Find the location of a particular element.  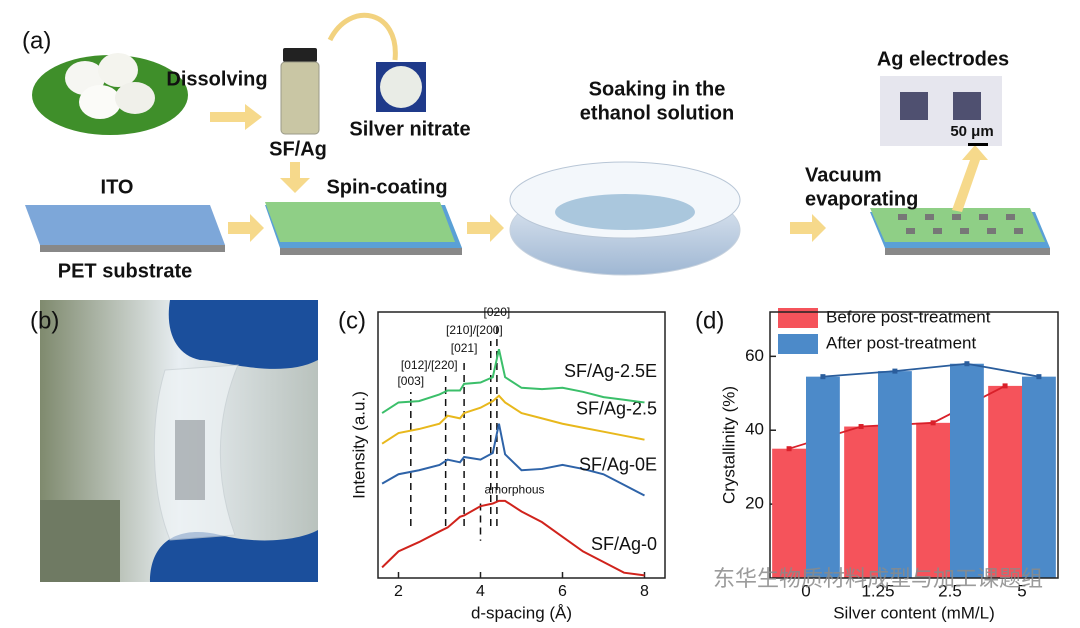

x-tick-label: 1.25 is located at coordinates (877, 590).